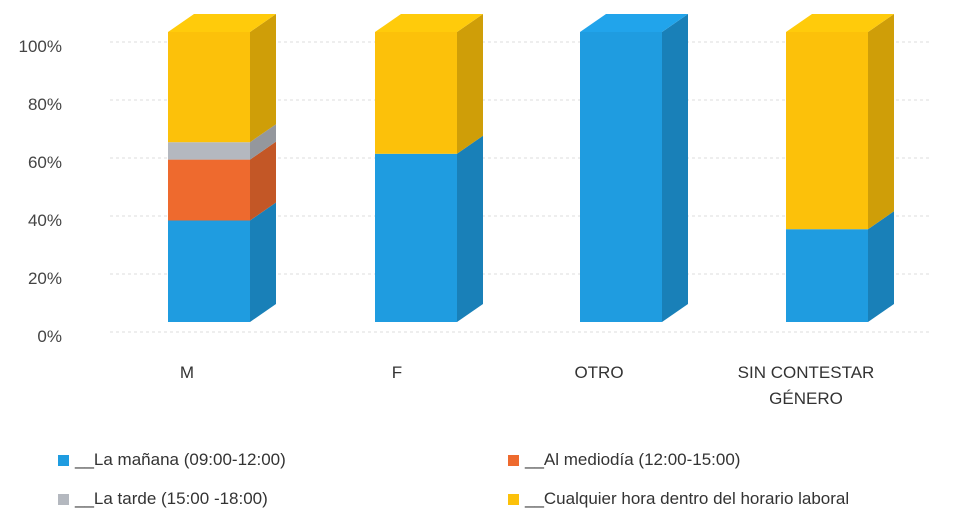  What do you see at coordinates (187, 372) in the screenshot?
I see `x-category-label: M` at bounding box center [187, 372].